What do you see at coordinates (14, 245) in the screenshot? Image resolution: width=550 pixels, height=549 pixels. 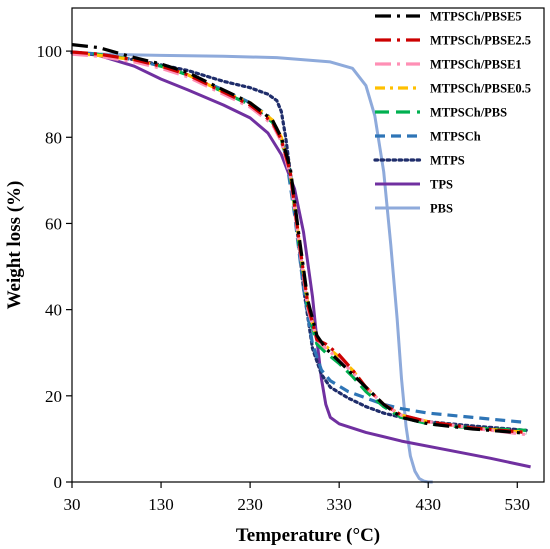 I see `y-axis-title: Weight loss (%)` at bounding box center [14, 245].